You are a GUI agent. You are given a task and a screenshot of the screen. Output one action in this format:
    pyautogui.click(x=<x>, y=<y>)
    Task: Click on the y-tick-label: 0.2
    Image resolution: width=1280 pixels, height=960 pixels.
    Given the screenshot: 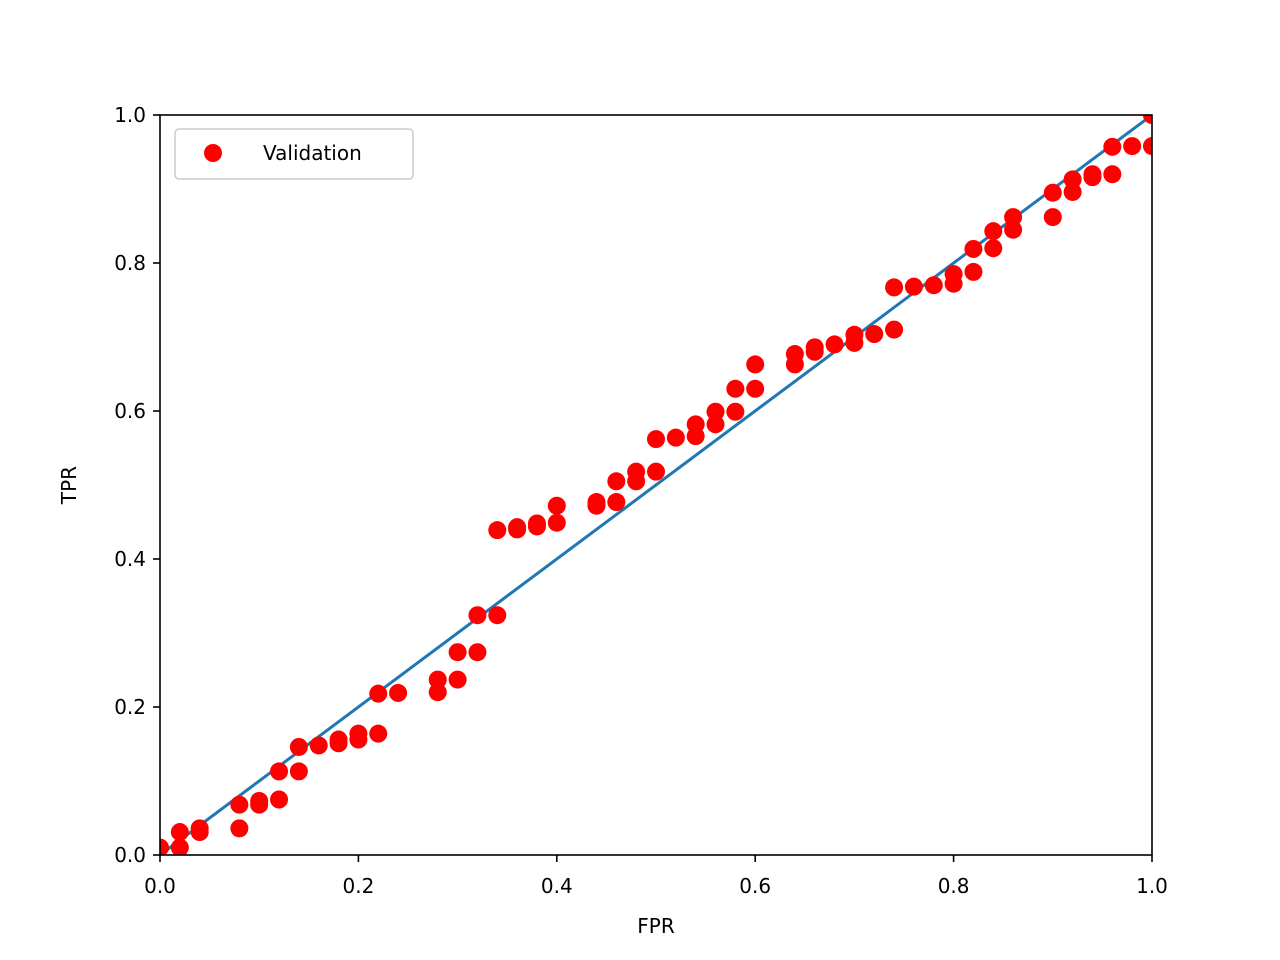 What is the action you would take?
    pyautogui.click(x=130, y=707)
    